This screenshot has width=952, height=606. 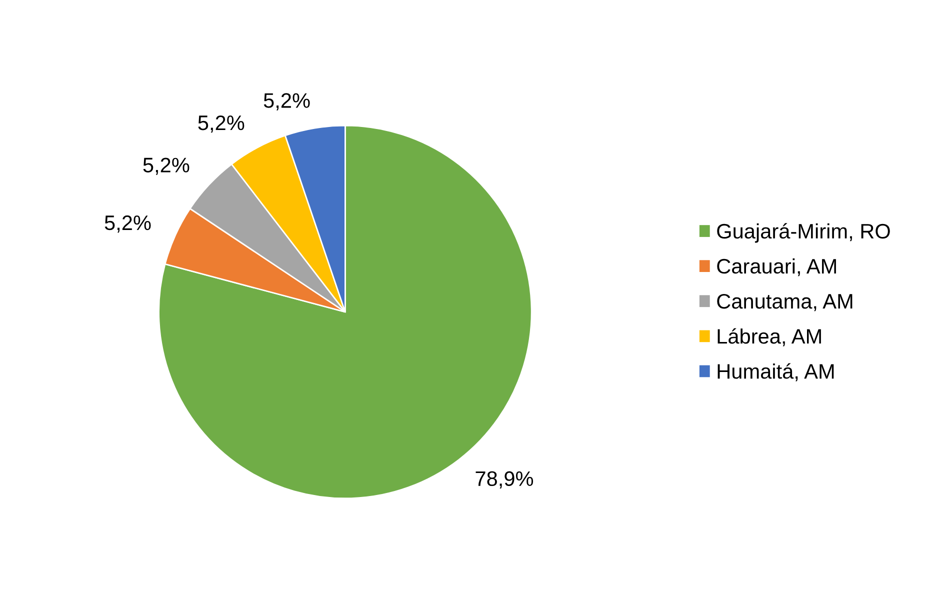 I want to click on legend-label: Lábrea, AM, so click(x=769, y=337).